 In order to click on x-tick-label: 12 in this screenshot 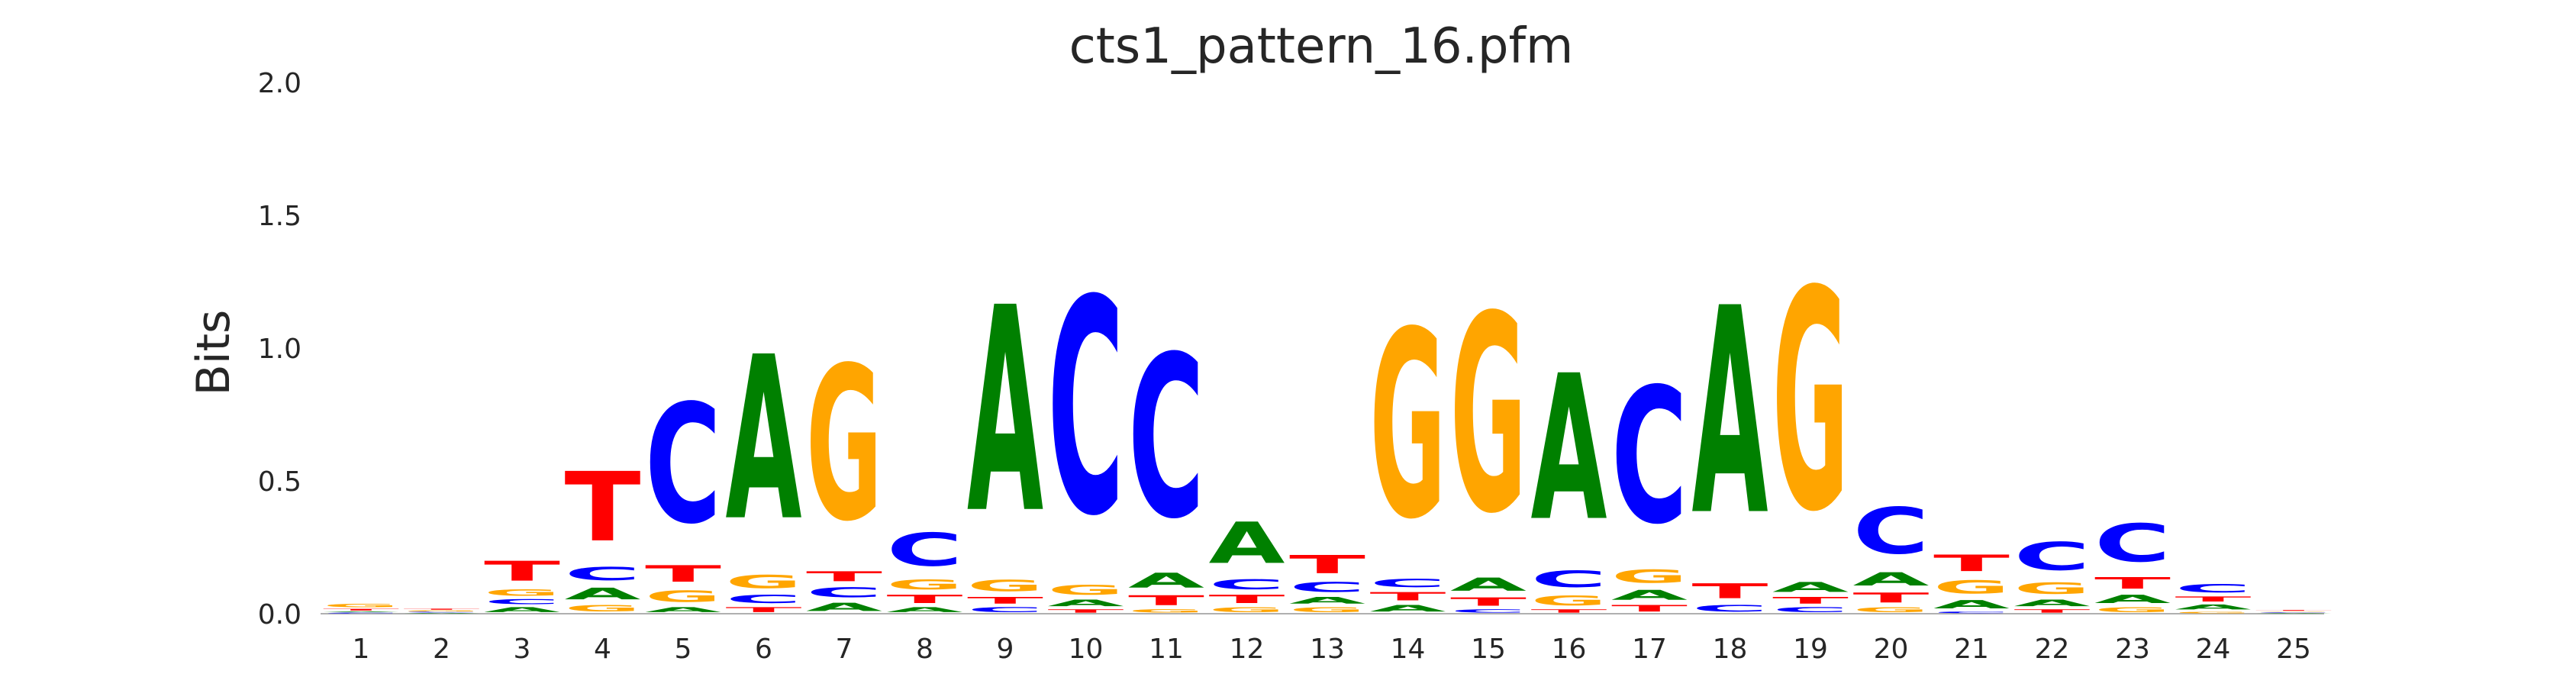, I will do `click(1248, 649)`.